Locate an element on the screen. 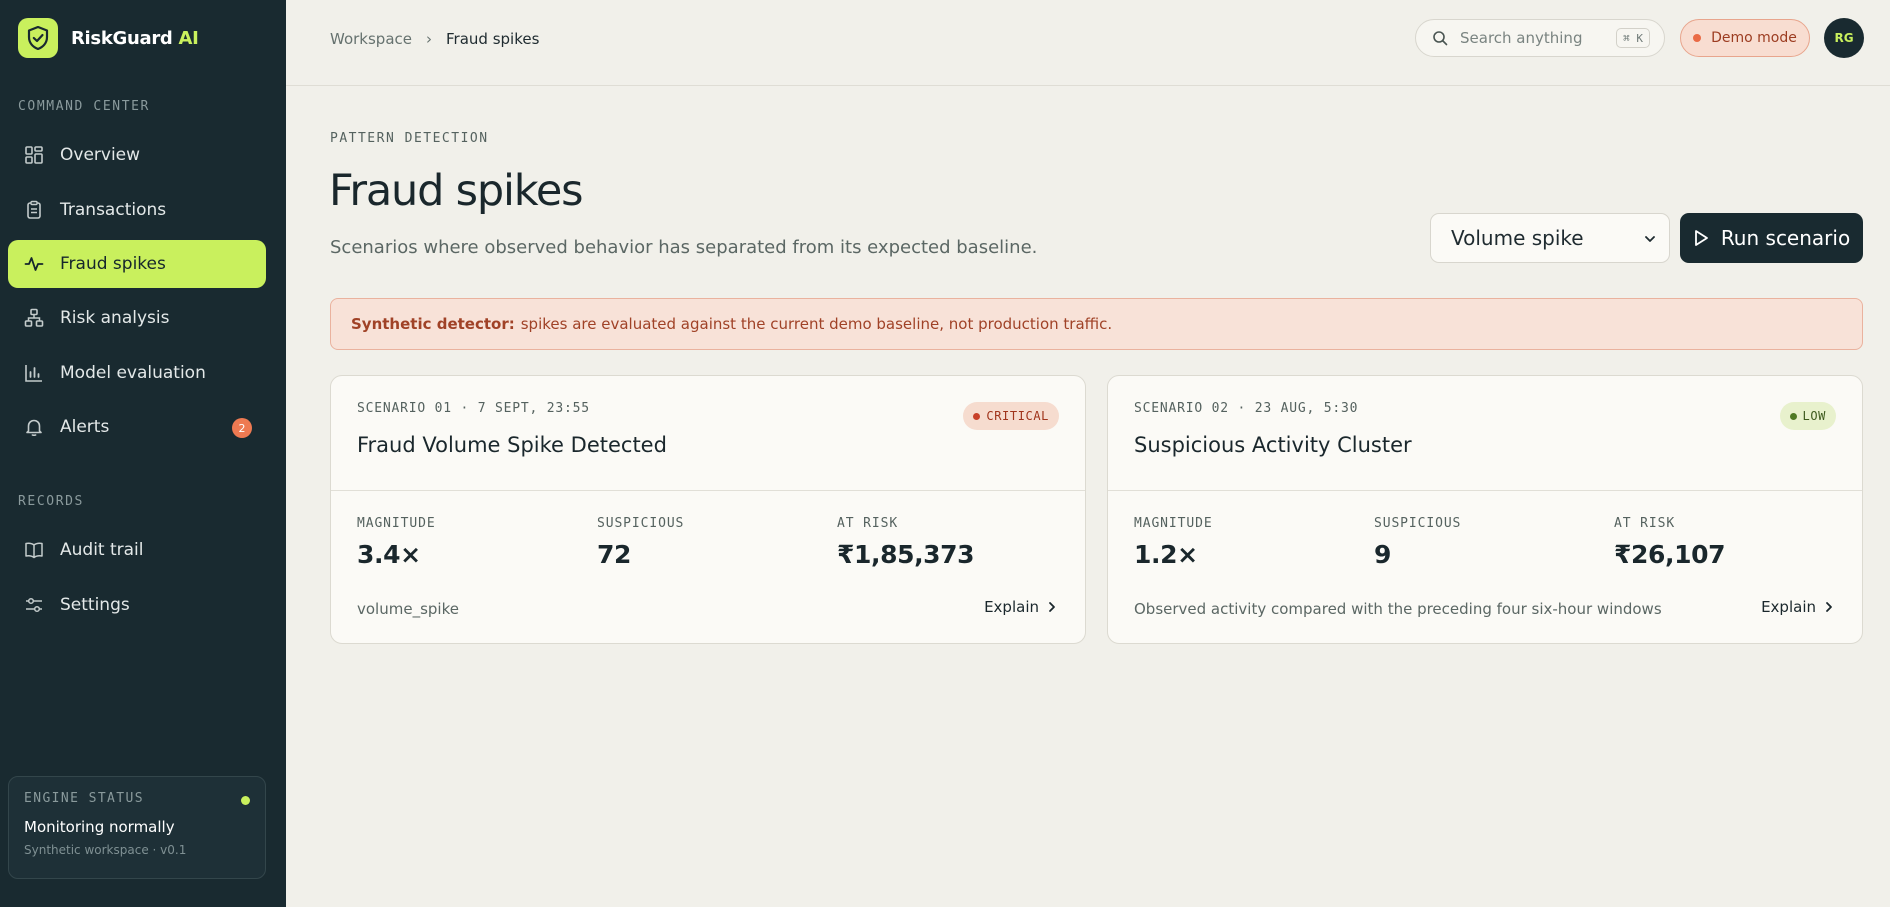 This screenshot has height=907, width=1890. alerts-count-badge: 2 is located at coordinates (242, 428).